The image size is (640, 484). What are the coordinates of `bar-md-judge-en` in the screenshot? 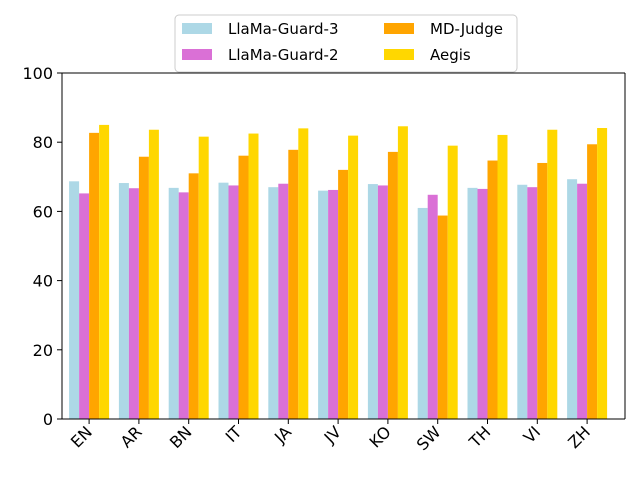 It's located at (94, 276).